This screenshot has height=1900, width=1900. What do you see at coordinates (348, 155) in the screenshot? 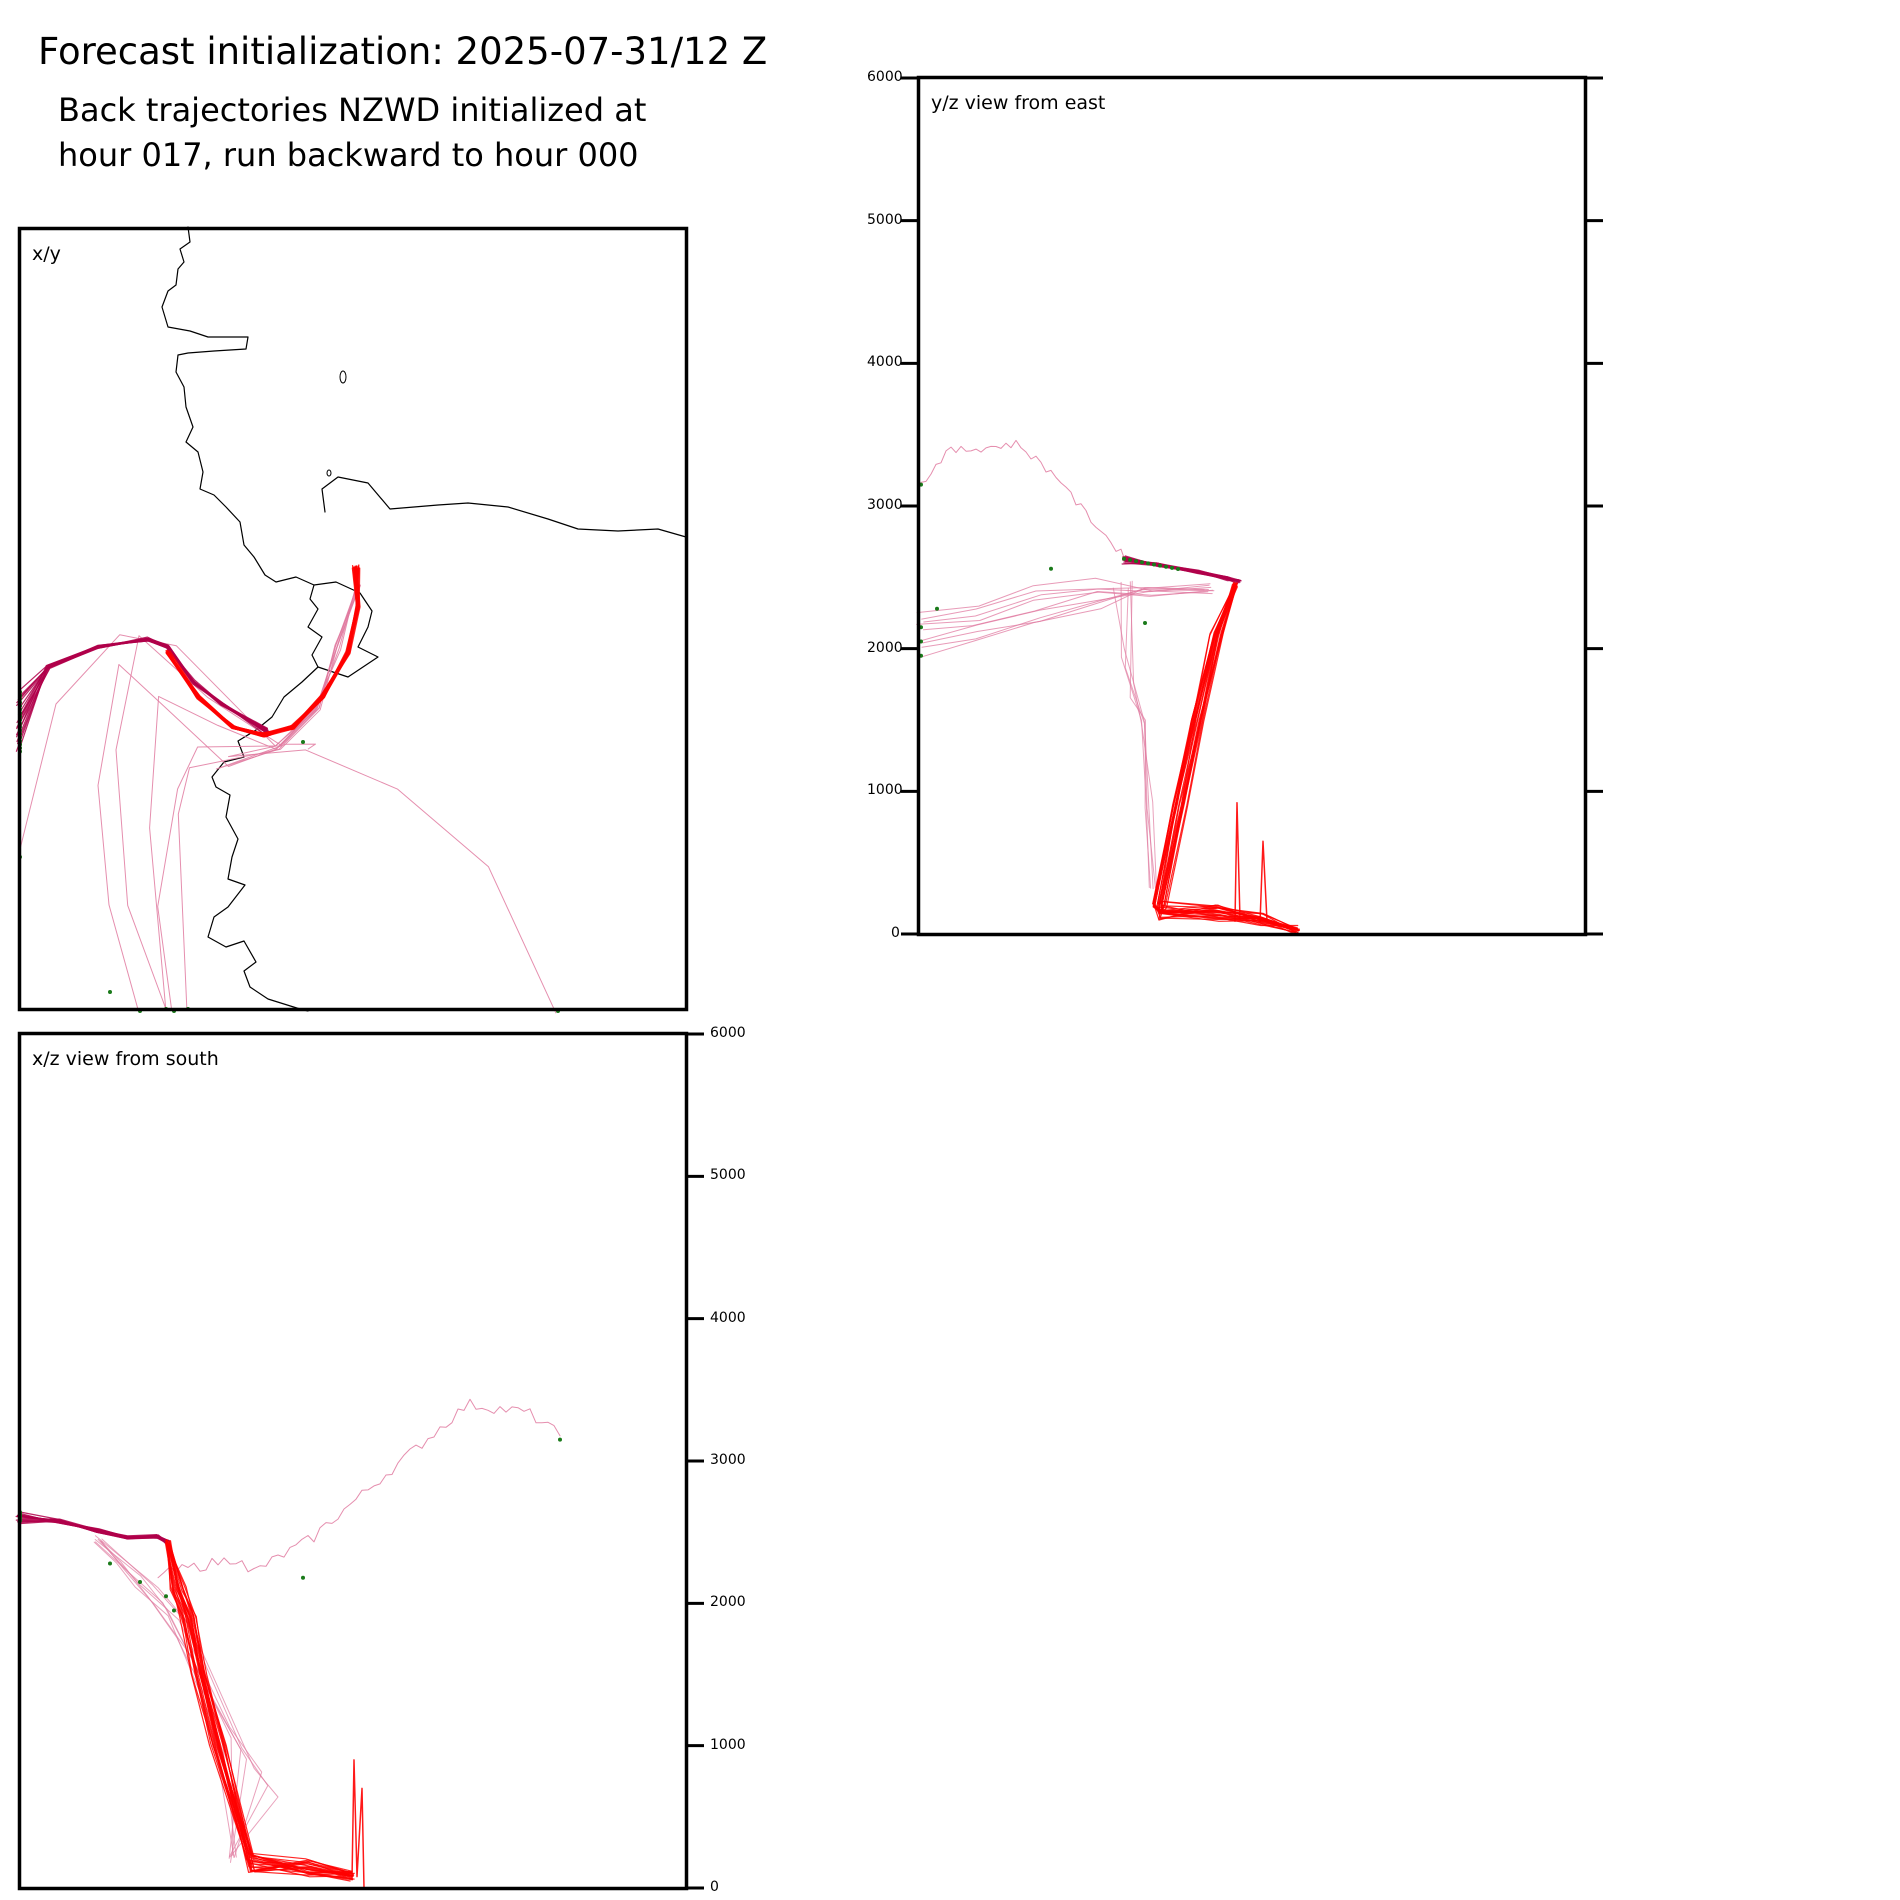
I see `subtitle-line-2: hour 017, run backward to hour 000` at bounding box center [348, 155].